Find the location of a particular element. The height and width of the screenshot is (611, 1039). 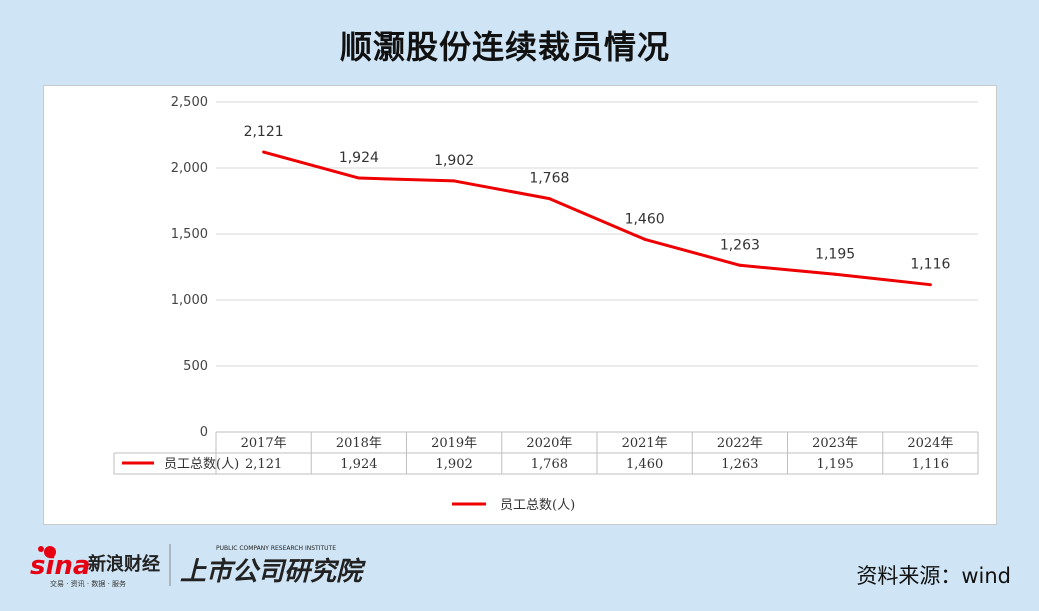

data-label: 1,263 is located at coordinates (740, 245).